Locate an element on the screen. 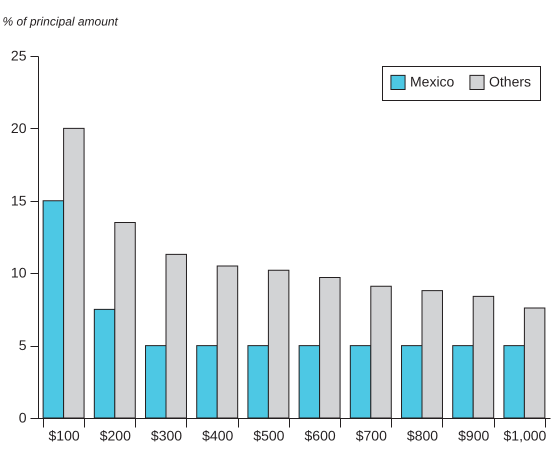  legend-label: Mexico is located at coordinates (432, 81).